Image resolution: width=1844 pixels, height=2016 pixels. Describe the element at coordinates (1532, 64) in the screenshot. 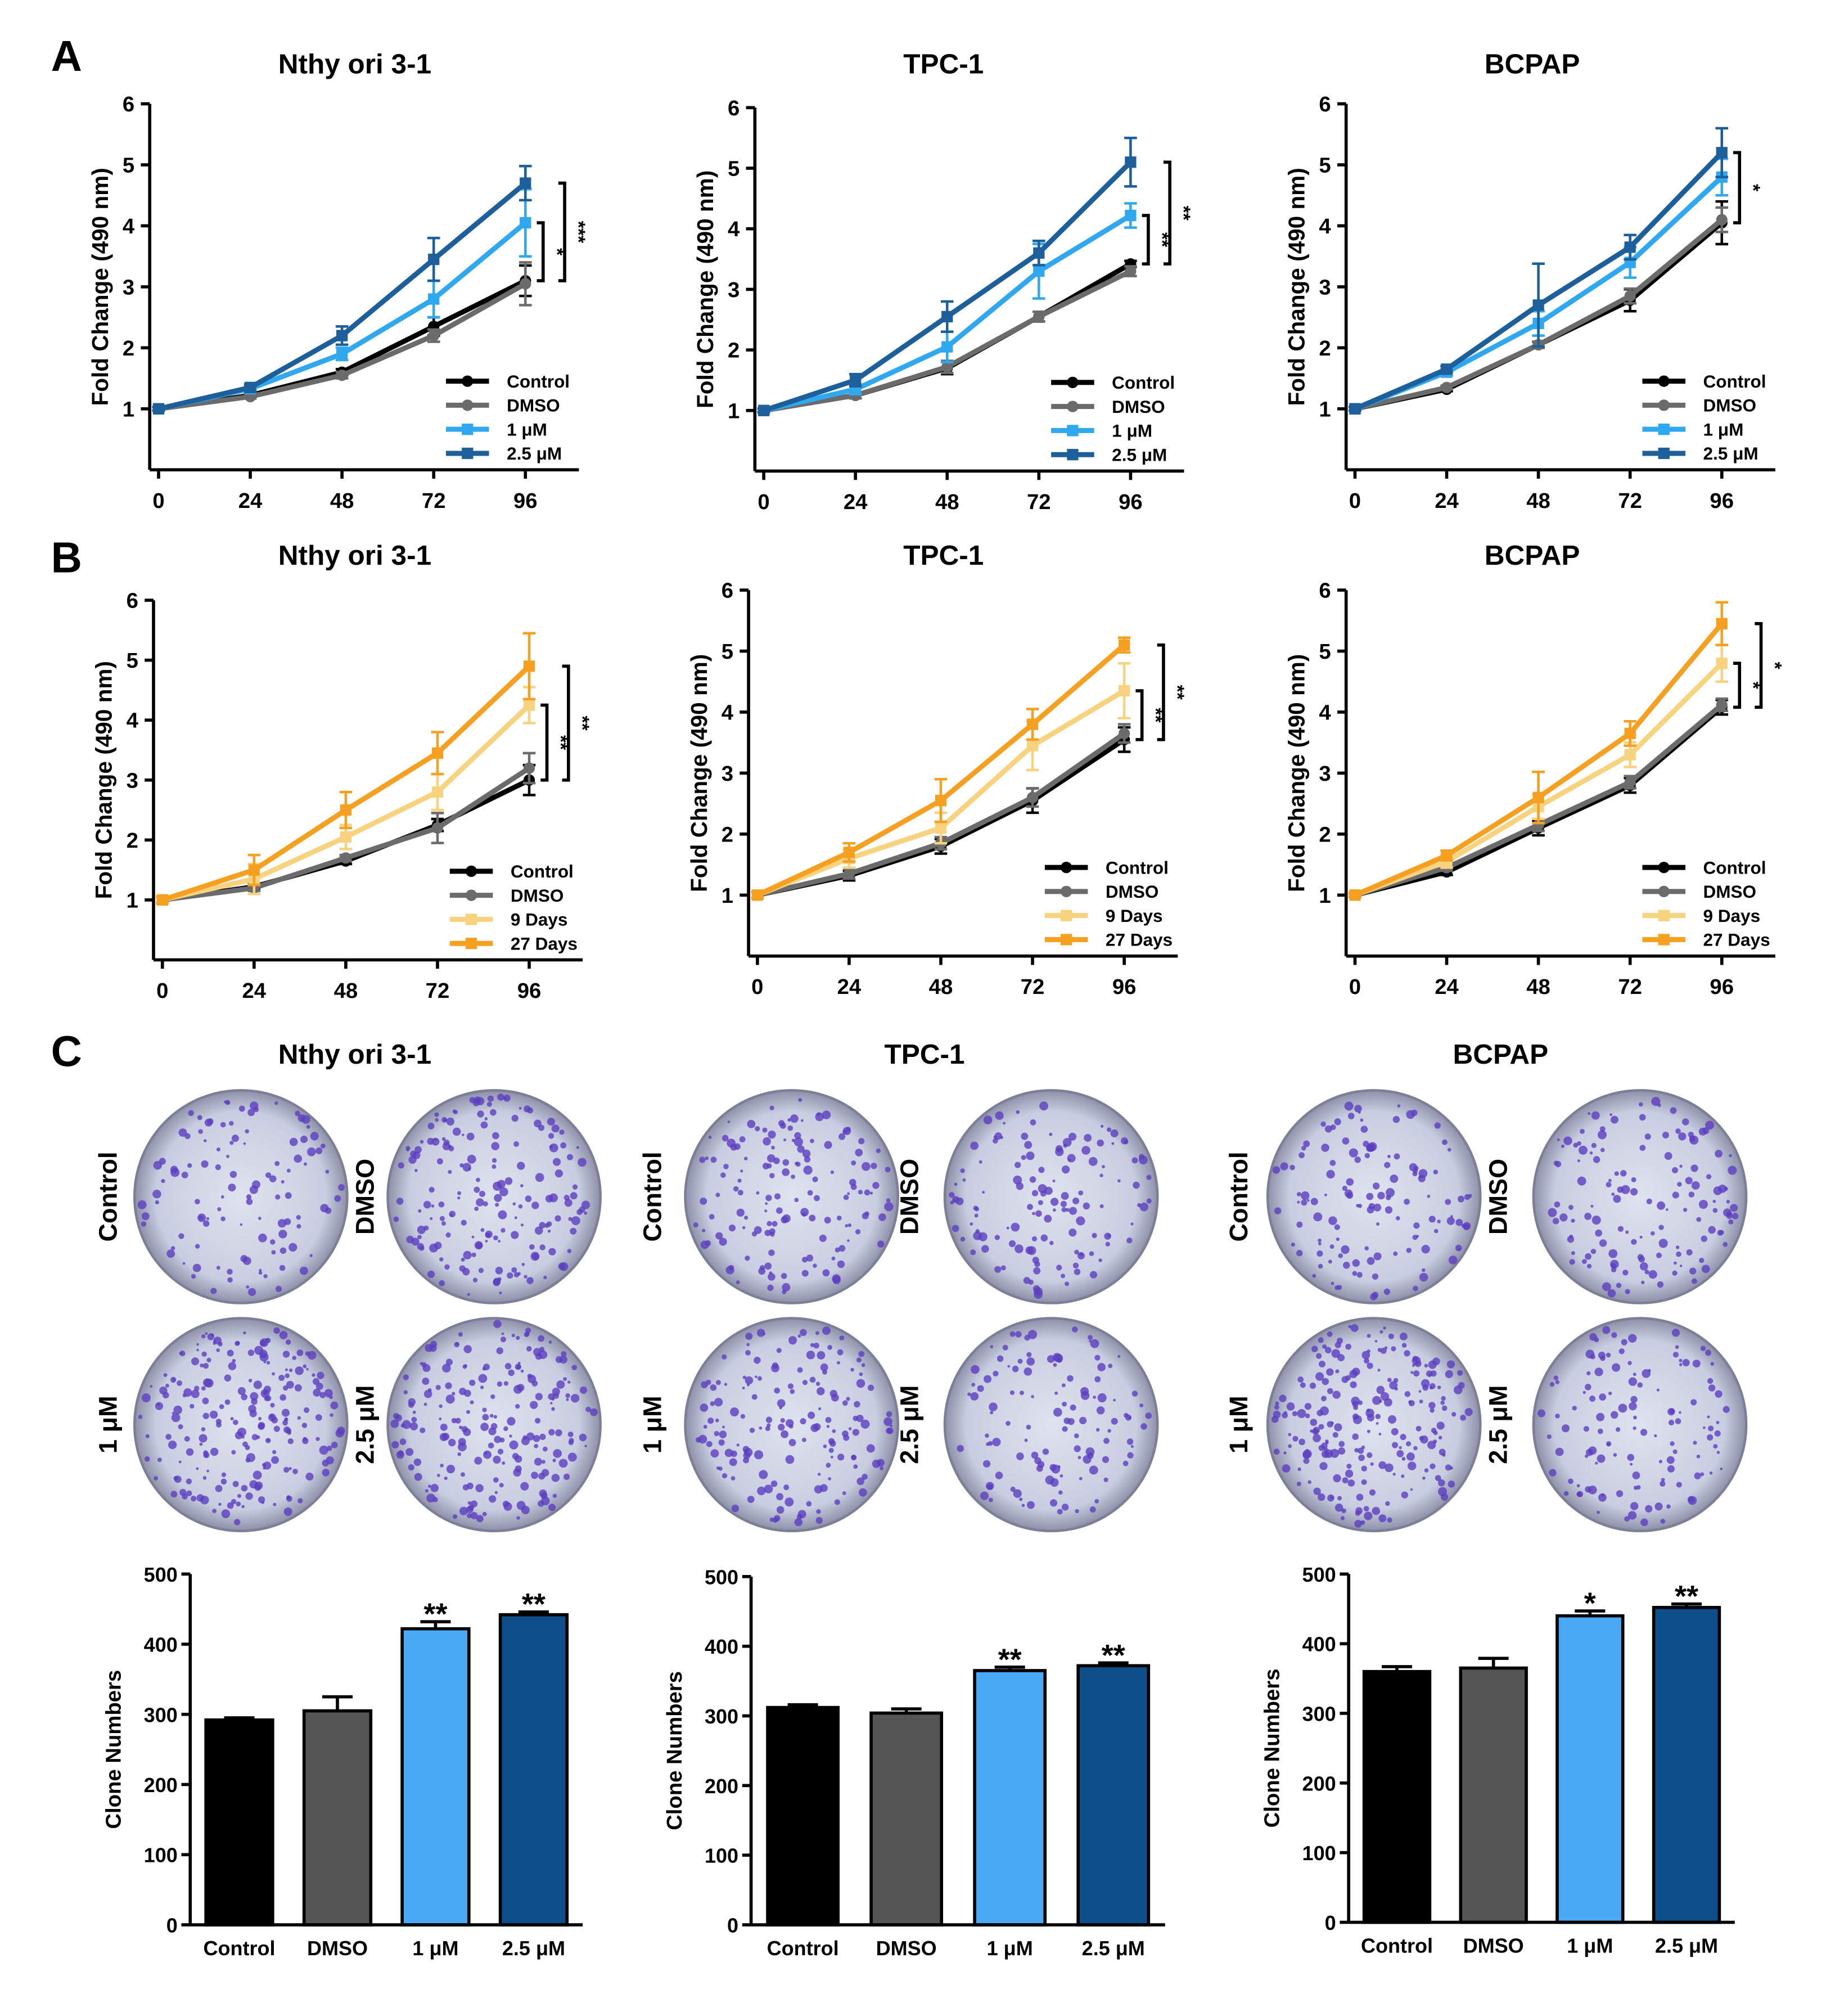

I see `chart-title: BCPAP` at that location.